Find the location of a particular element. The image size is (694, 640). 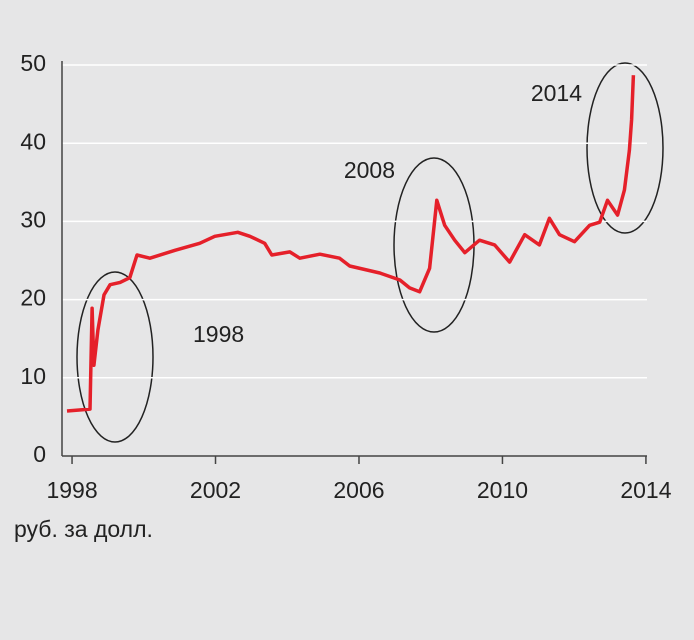

x-tick-label: 2014 is located at coordinates (645, 490).